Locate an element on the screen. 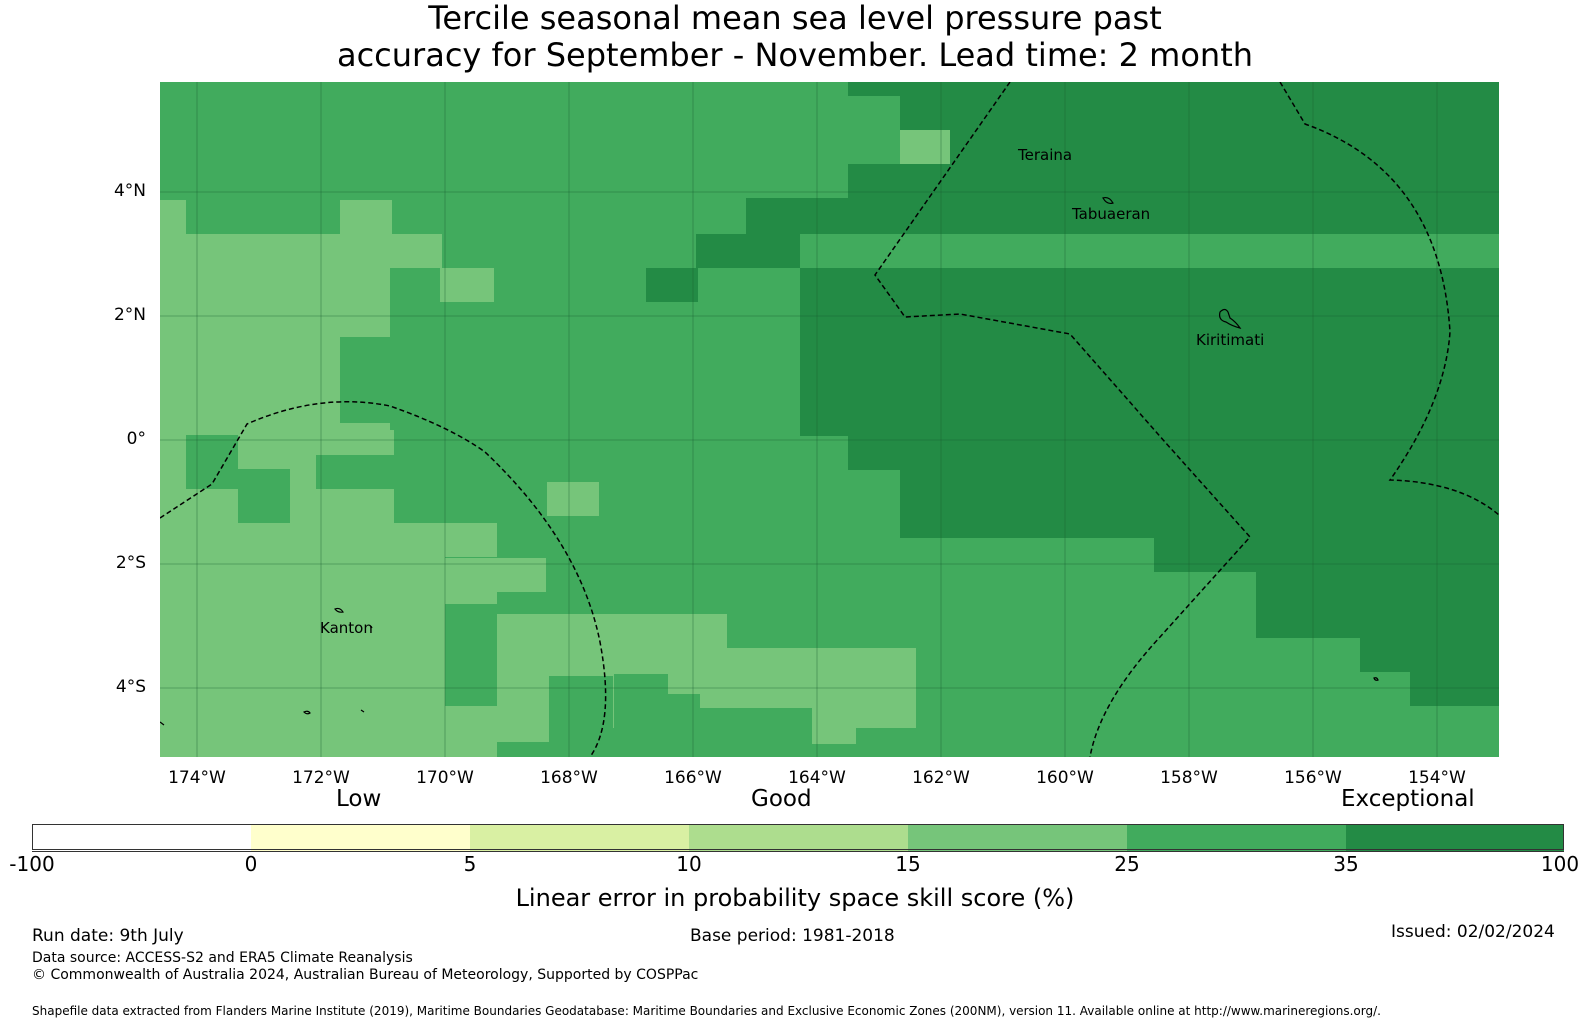 This screenshot has width=1590, height=1020. x-tick-label: 160°W is located at coordinates (1065, 778).